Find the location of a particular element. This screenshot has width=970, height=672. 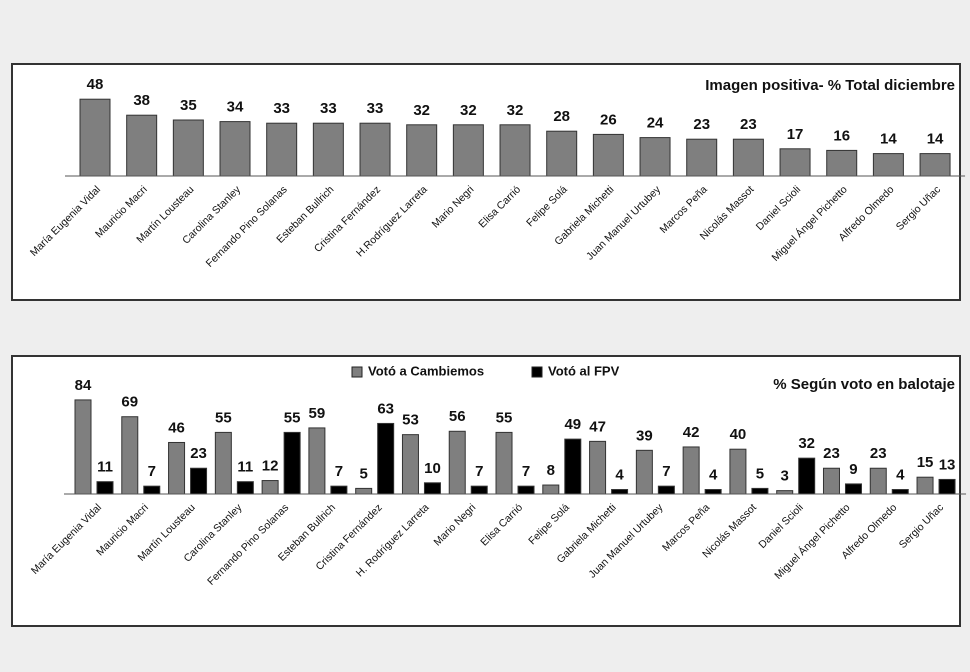

data-label: 48 is located at coordinates (95, 84).